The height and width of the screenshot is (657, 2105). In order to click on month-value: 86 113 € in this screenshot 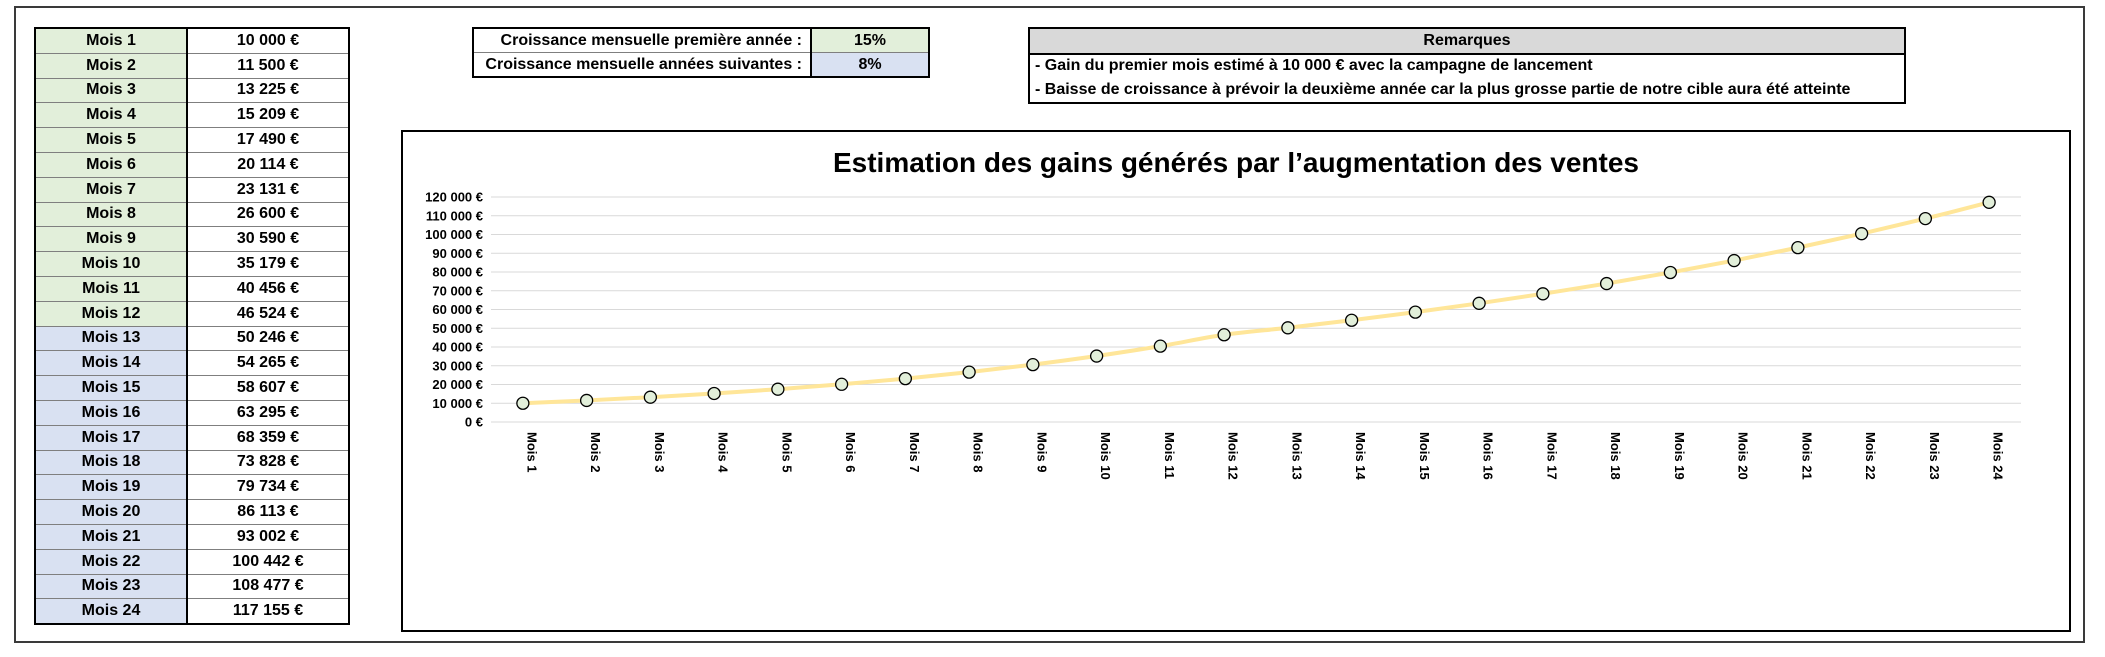, I will do `click(268, 512)`.